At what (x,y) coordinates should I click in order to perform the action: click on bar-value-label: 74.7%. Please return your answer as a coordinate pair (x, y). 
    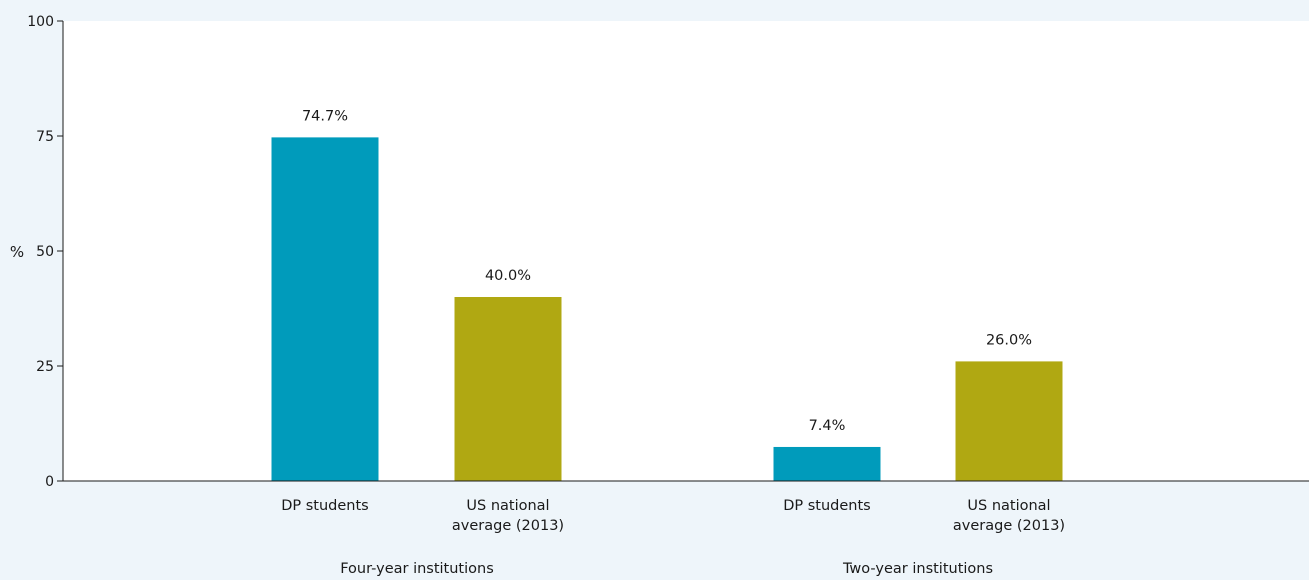
    Looking at the image, I should click on (325, 116).